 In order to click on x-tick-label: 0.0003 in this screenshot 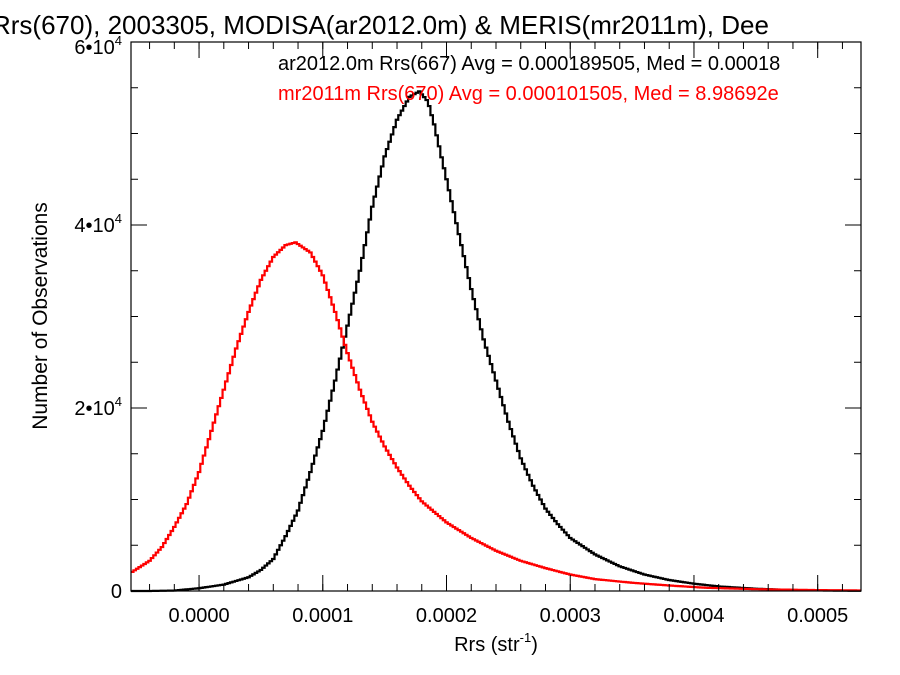, I will do `click(570, 616)`.